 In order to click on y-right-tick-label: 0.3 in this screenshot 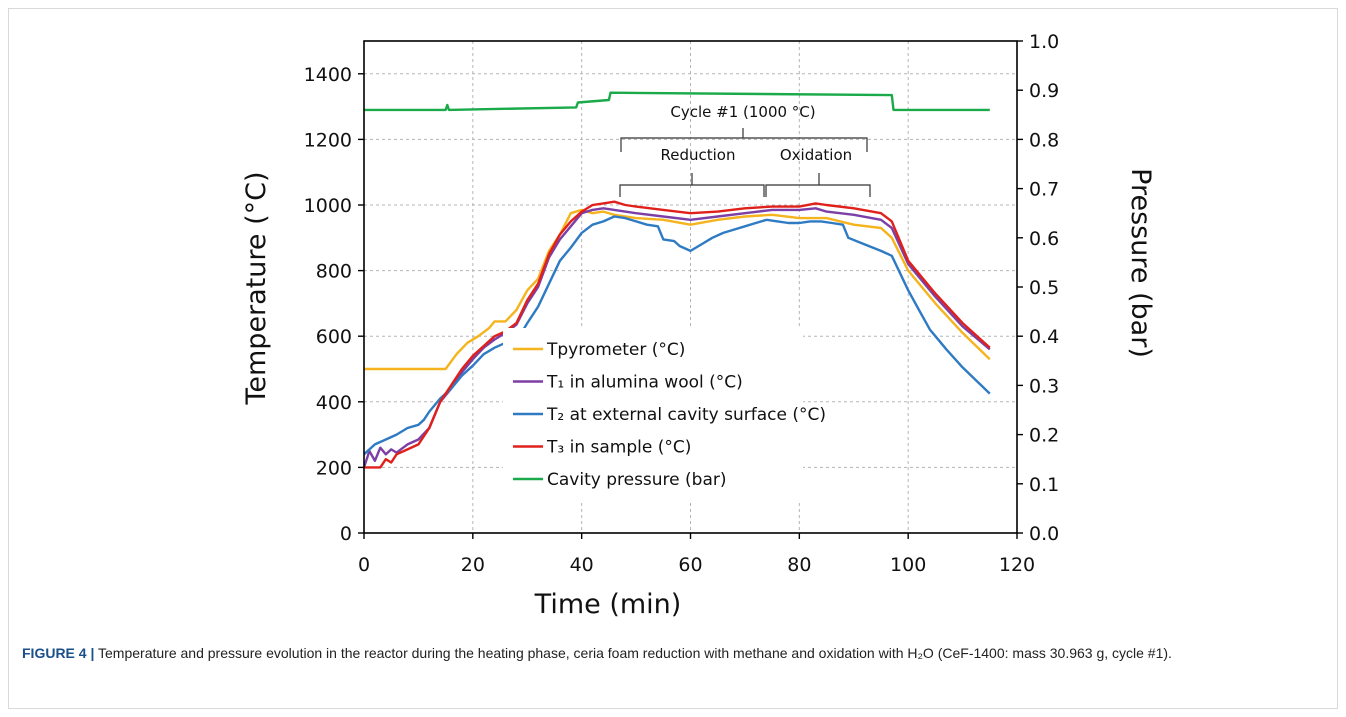, I will do `click(1044, 386)`.